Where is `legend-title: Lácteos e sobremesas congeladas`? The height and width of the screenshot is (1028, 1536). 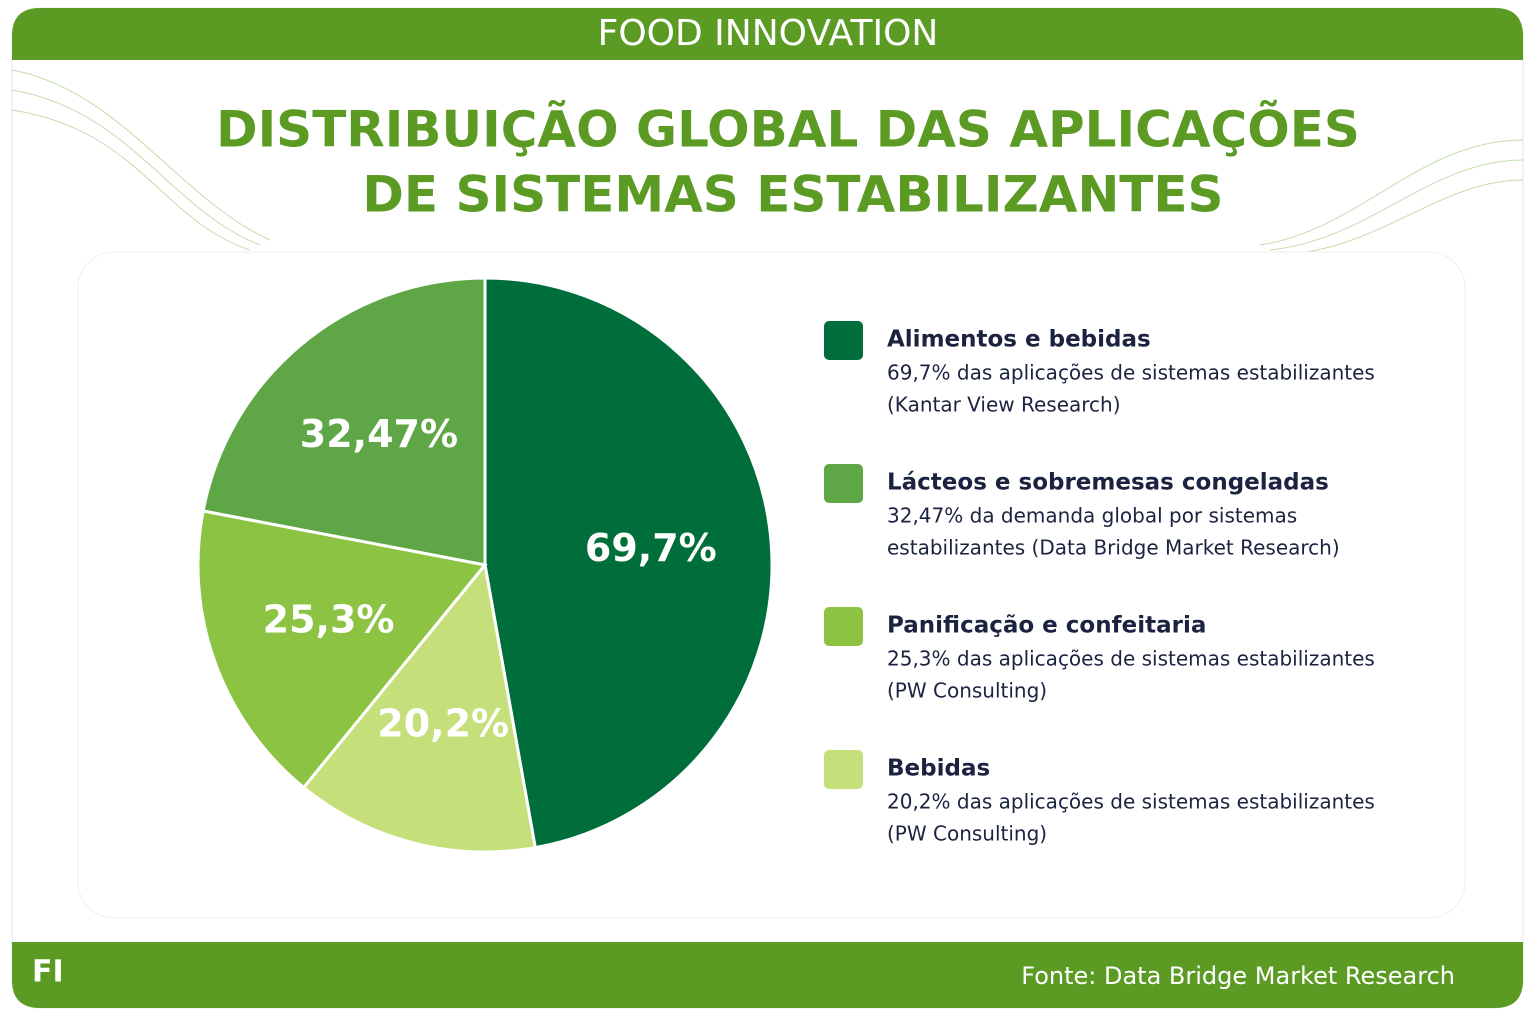 legend-title: Lácteos e sobremesas congeladas is located at coordinates (1108, 483).